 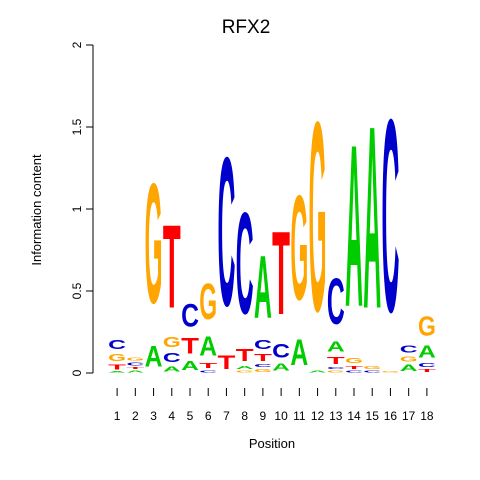 I want to click on y-tick-label: 2, so click(x=77, y=44).